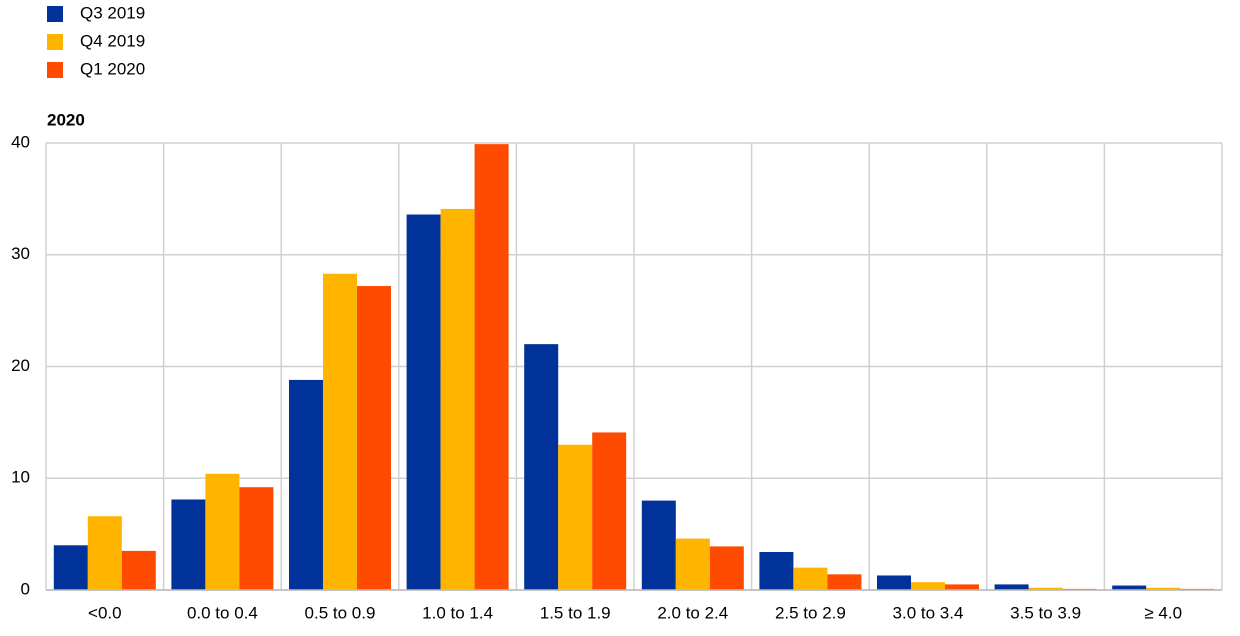 The width and height of the screenshot is (1240, 636). I want to click on x-tick-label: <0.0, so click(105, 612).